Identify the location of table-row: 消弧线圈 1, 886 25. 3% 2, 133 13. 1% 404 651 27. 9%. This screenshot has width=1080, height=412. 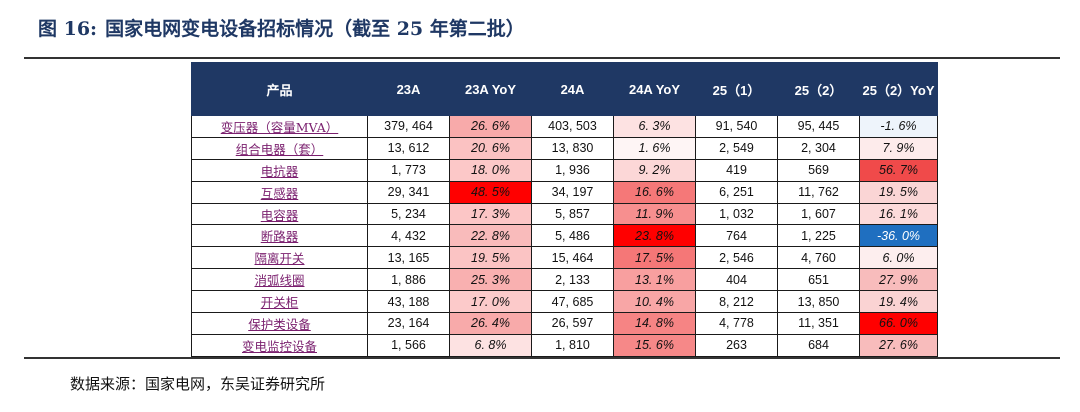
(564, 280).